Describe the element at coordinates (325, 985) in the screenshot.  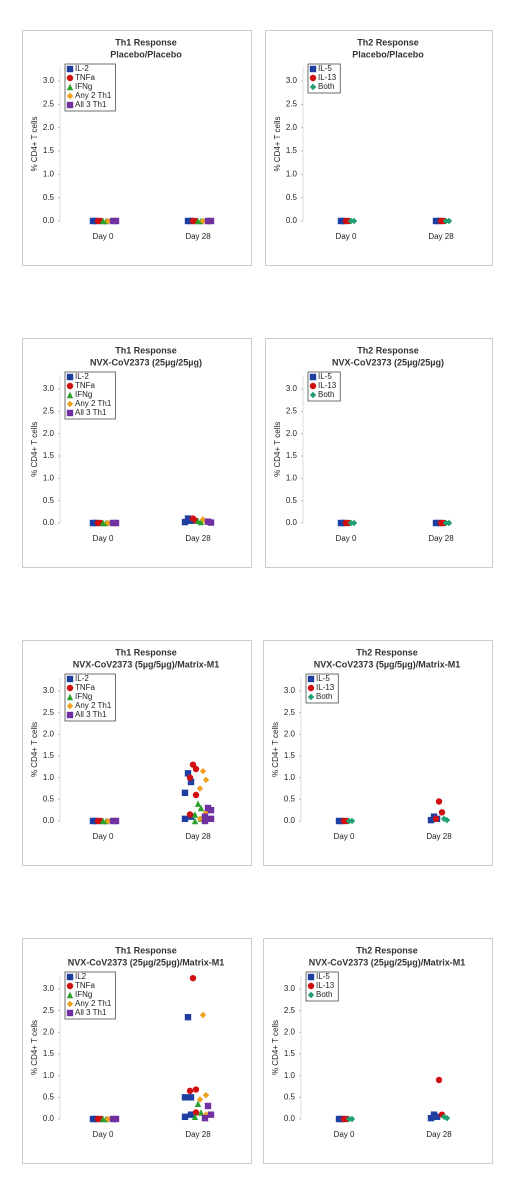
I see `legend-label: IL-13` at that location.